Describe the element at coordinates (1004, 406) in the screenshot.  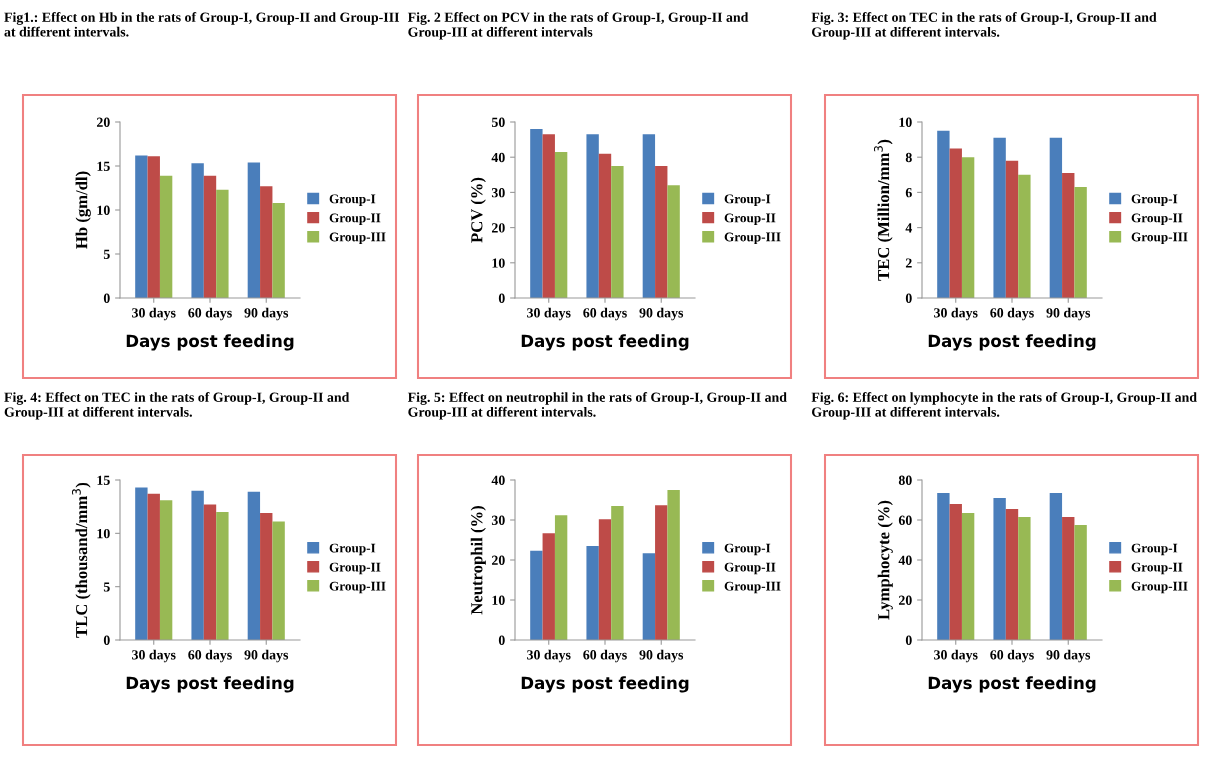
I see `chart-title: Fig. 6: Effect on lymphocyte in the rats of Group-I, Group-II and Group-III at different intervals.` at that location.